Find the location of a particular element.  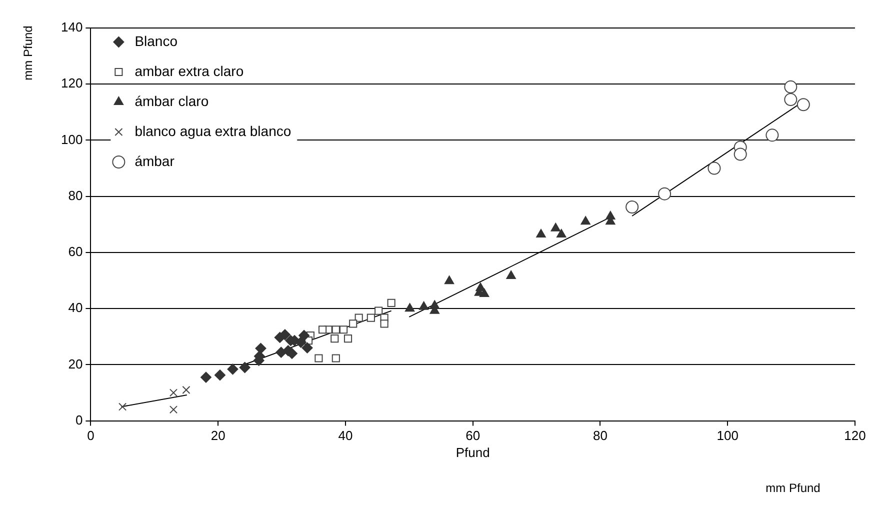

x-tick-label: 0 is located at coordinates (90, 436).